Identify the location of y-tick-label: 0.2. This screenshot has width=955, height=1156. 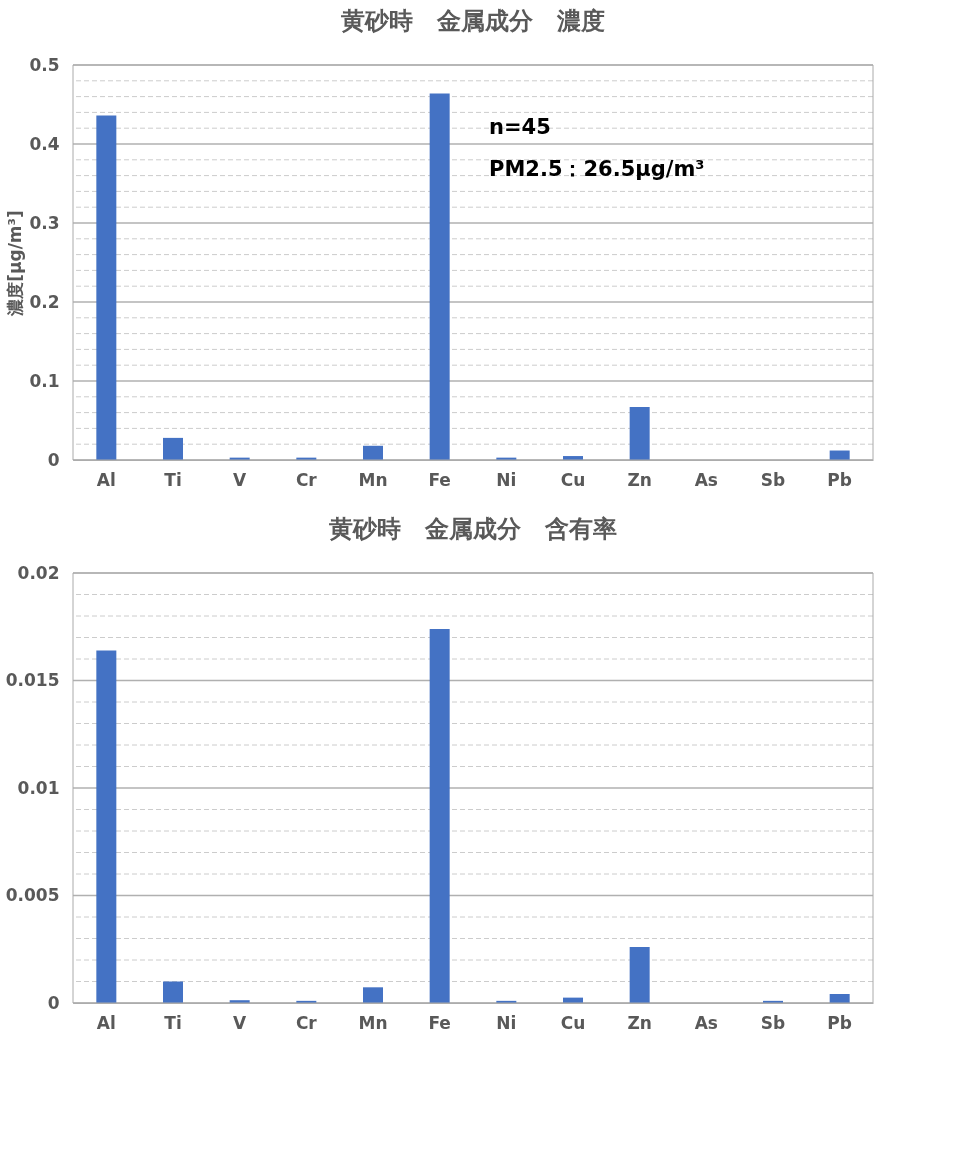
(44, 301).